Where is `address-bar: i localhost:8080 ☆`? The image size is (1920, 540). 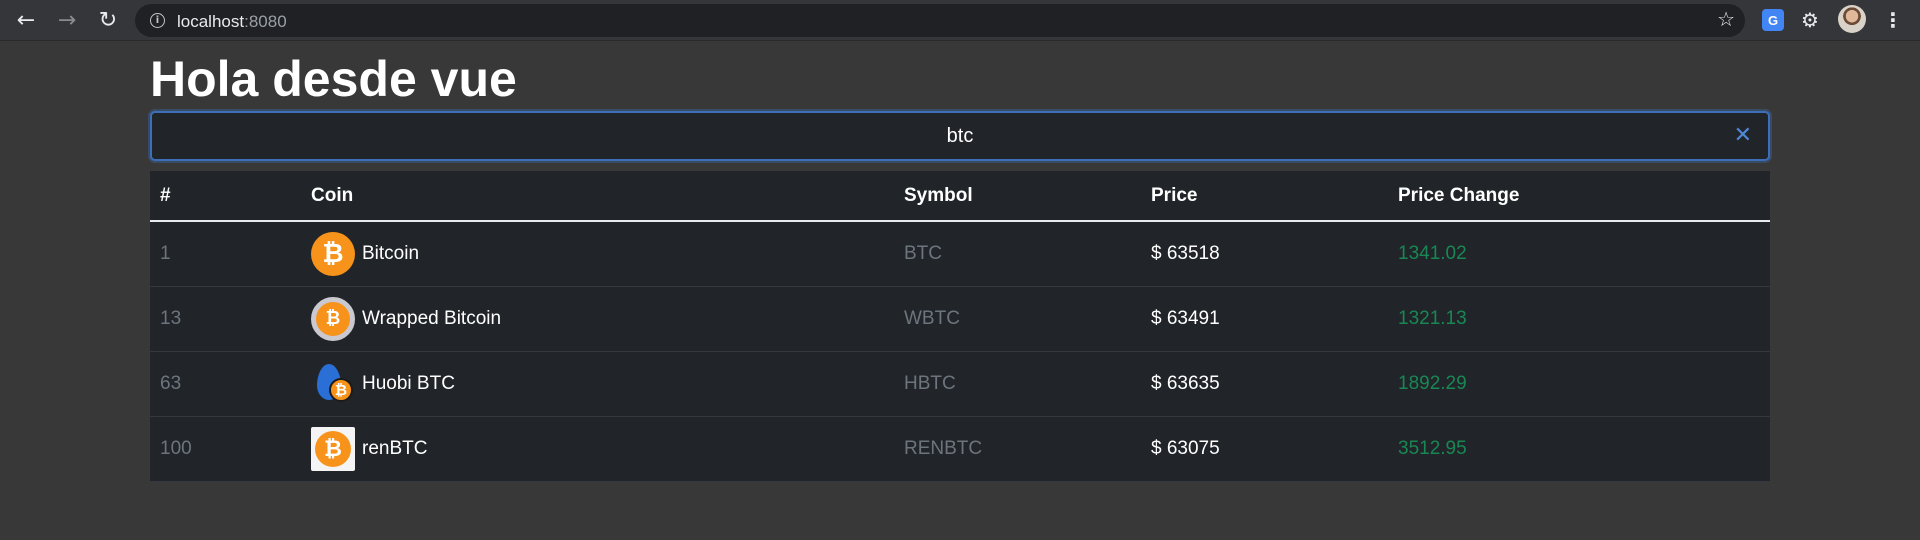
address-bar: i localhost:8080 ☆ is located at coordinates (940, 20).